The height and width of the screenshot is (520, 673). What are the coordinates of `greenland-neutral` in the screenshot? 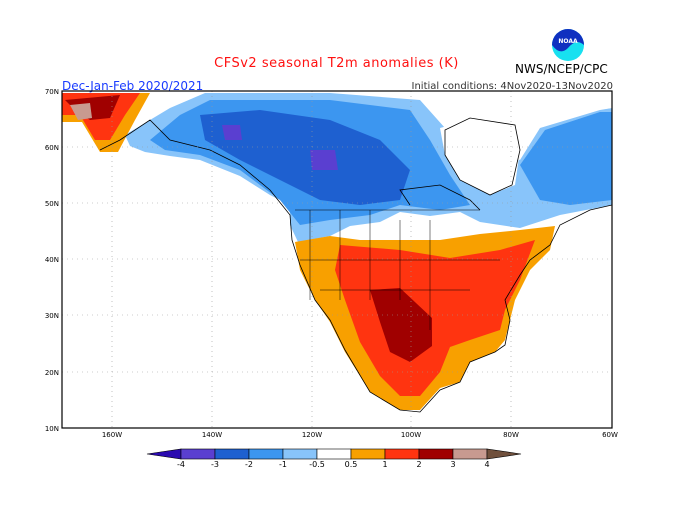 It's located at (586, 102).